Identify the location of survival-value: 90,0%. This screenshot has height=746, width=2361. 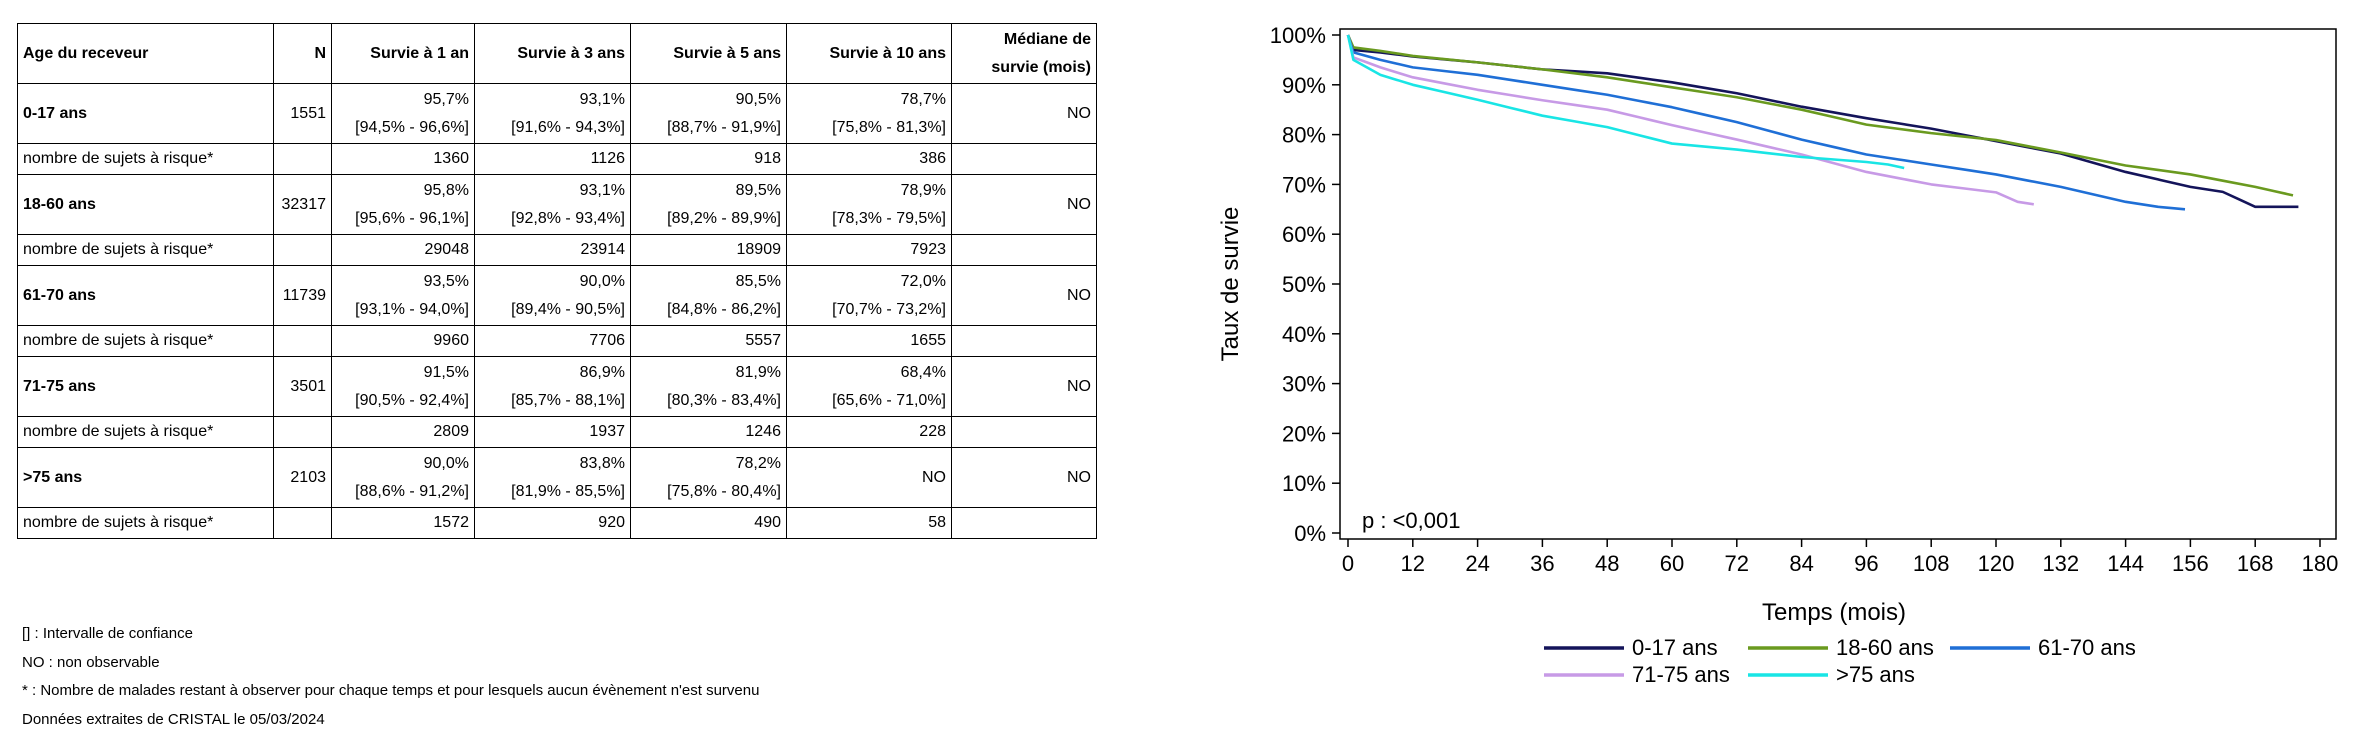
(602, 281).